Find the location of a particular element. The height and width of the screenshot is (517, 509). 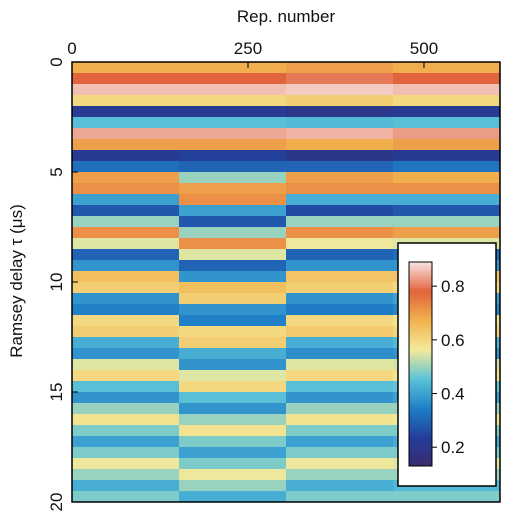

y-tick-label: 0 is located at coordinates (56, 61).